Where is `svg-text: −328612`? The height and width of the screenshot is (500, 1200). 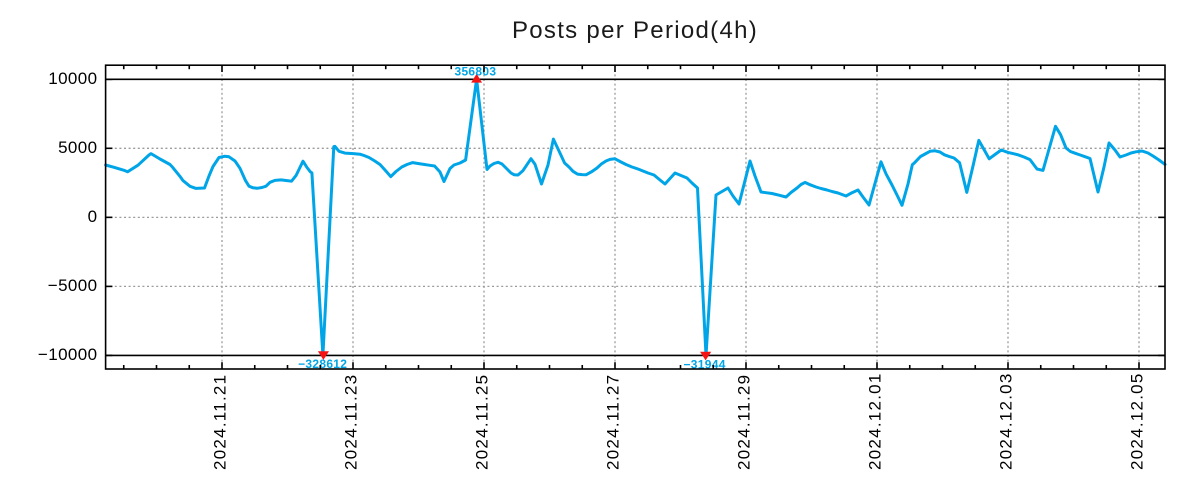 svg-text: −328612 is located at coordinates (322, 364).